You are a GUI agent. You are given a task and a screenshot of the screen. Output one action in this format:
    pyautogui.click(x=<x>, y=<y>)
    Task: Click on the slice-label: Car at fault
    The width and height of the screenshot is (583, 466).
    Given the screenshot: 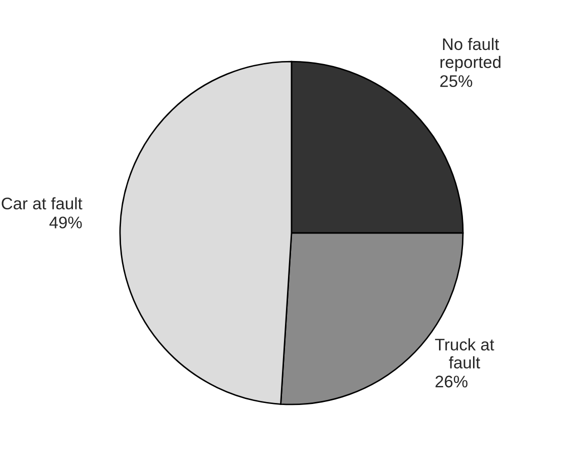 What is the action you would take?
    pyautogui.click(x=42, y=203)
    